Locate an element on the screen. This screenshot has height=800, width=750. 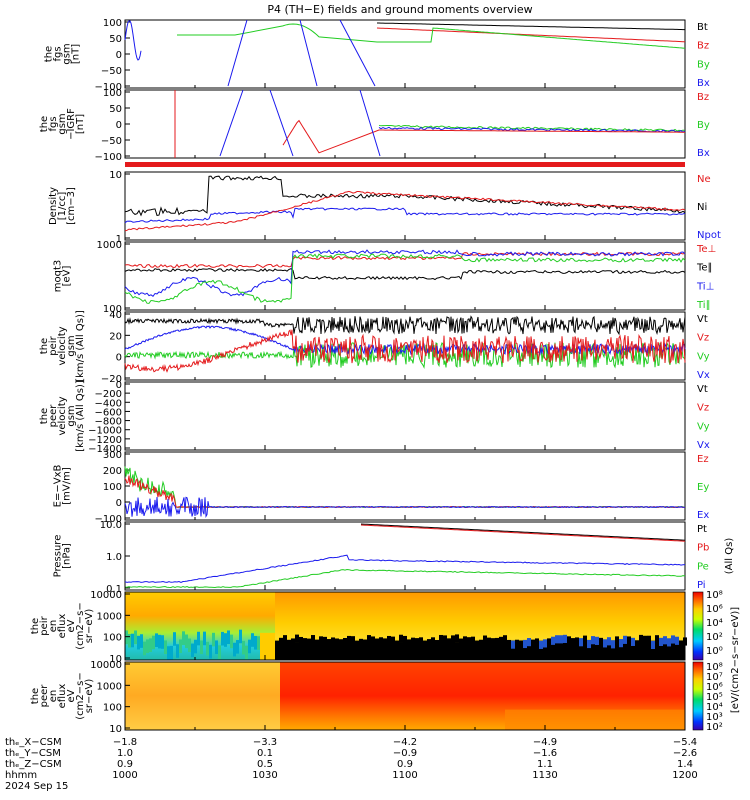
axis-row-value: 0.1 is located at coordinates (265, 753).